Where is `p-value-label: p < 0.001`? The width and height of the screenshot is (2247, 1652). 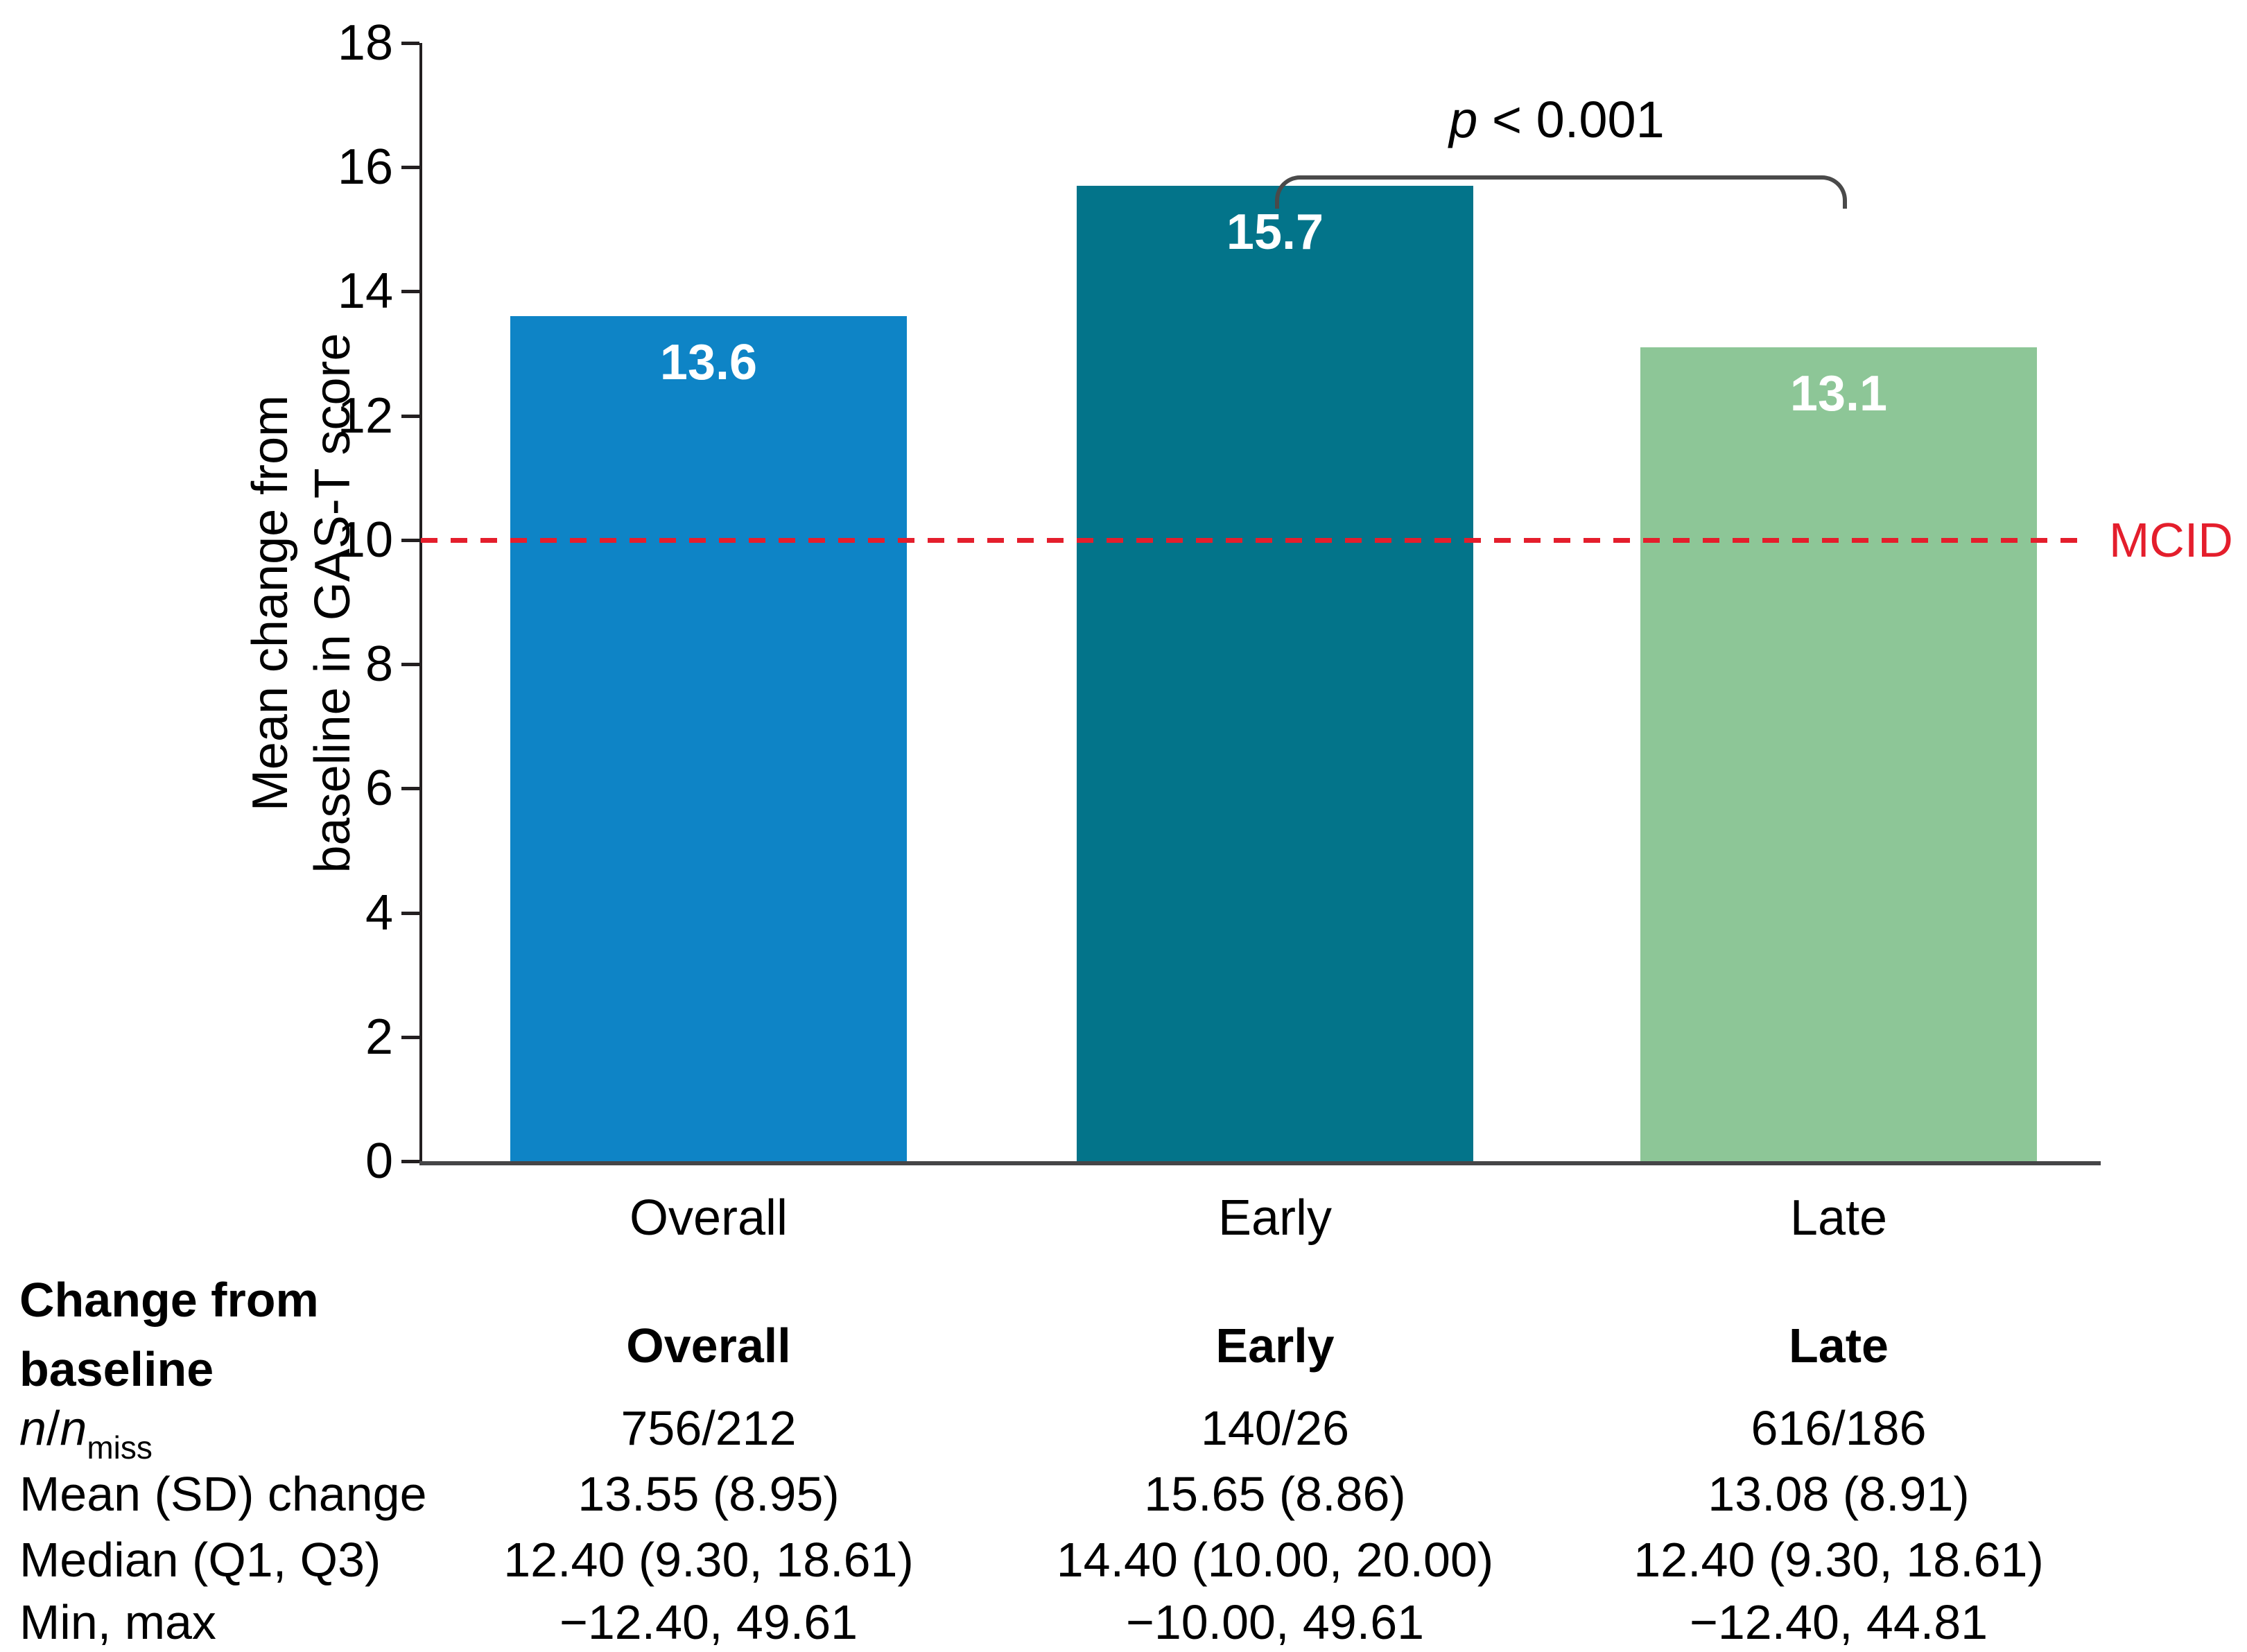
p-value-label: p < 0.001 is located at coordinates (1557, 120).